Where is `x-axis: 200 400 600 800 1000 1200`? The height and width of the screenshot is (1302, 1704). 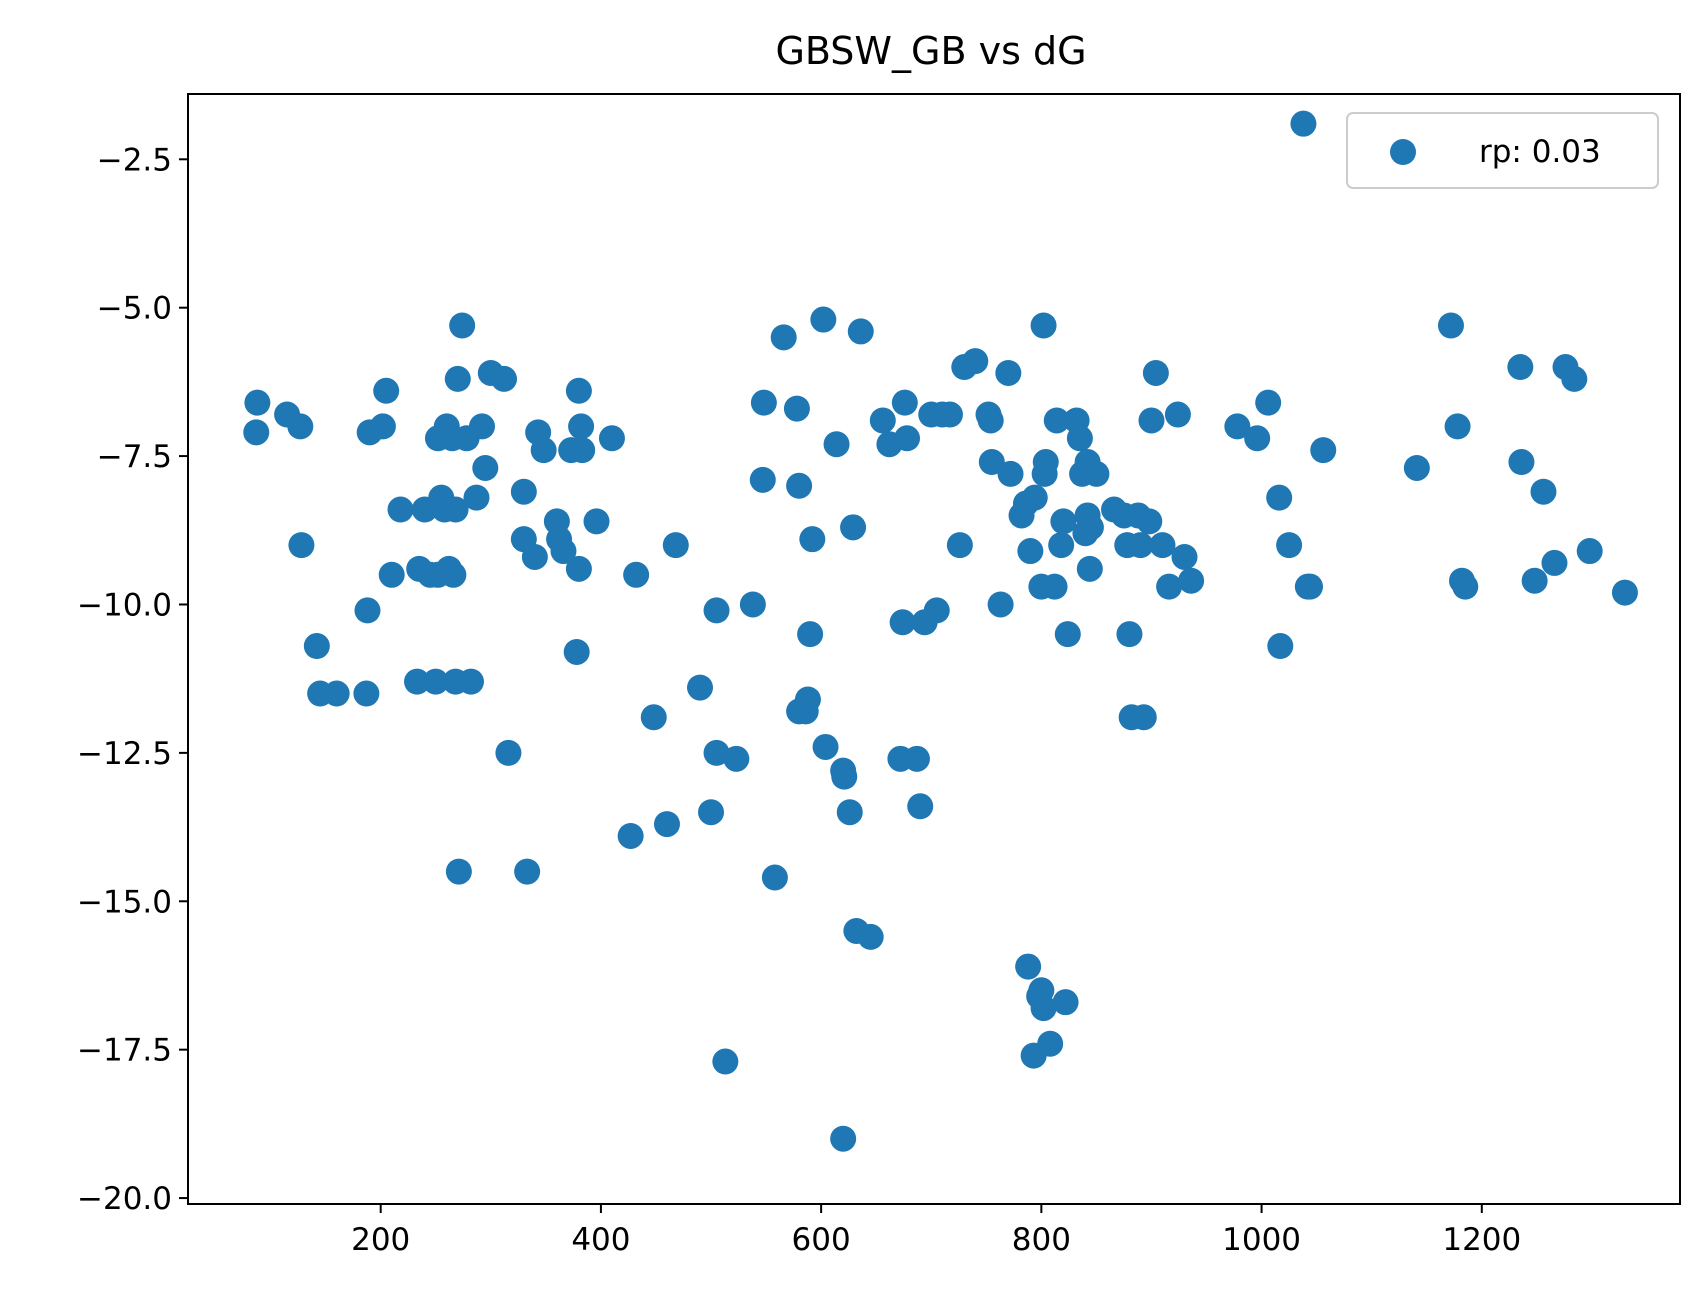
x-axis: 200 400 600 800 1000 1200 is located at coordinates (936, 1231).